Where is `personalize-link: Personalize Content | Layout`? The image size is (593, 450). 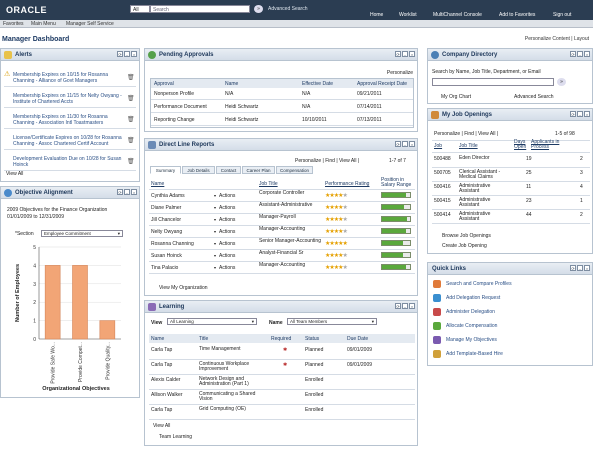
personalize-link: Personalize Content | Layout is located at coordinates (556, 39).